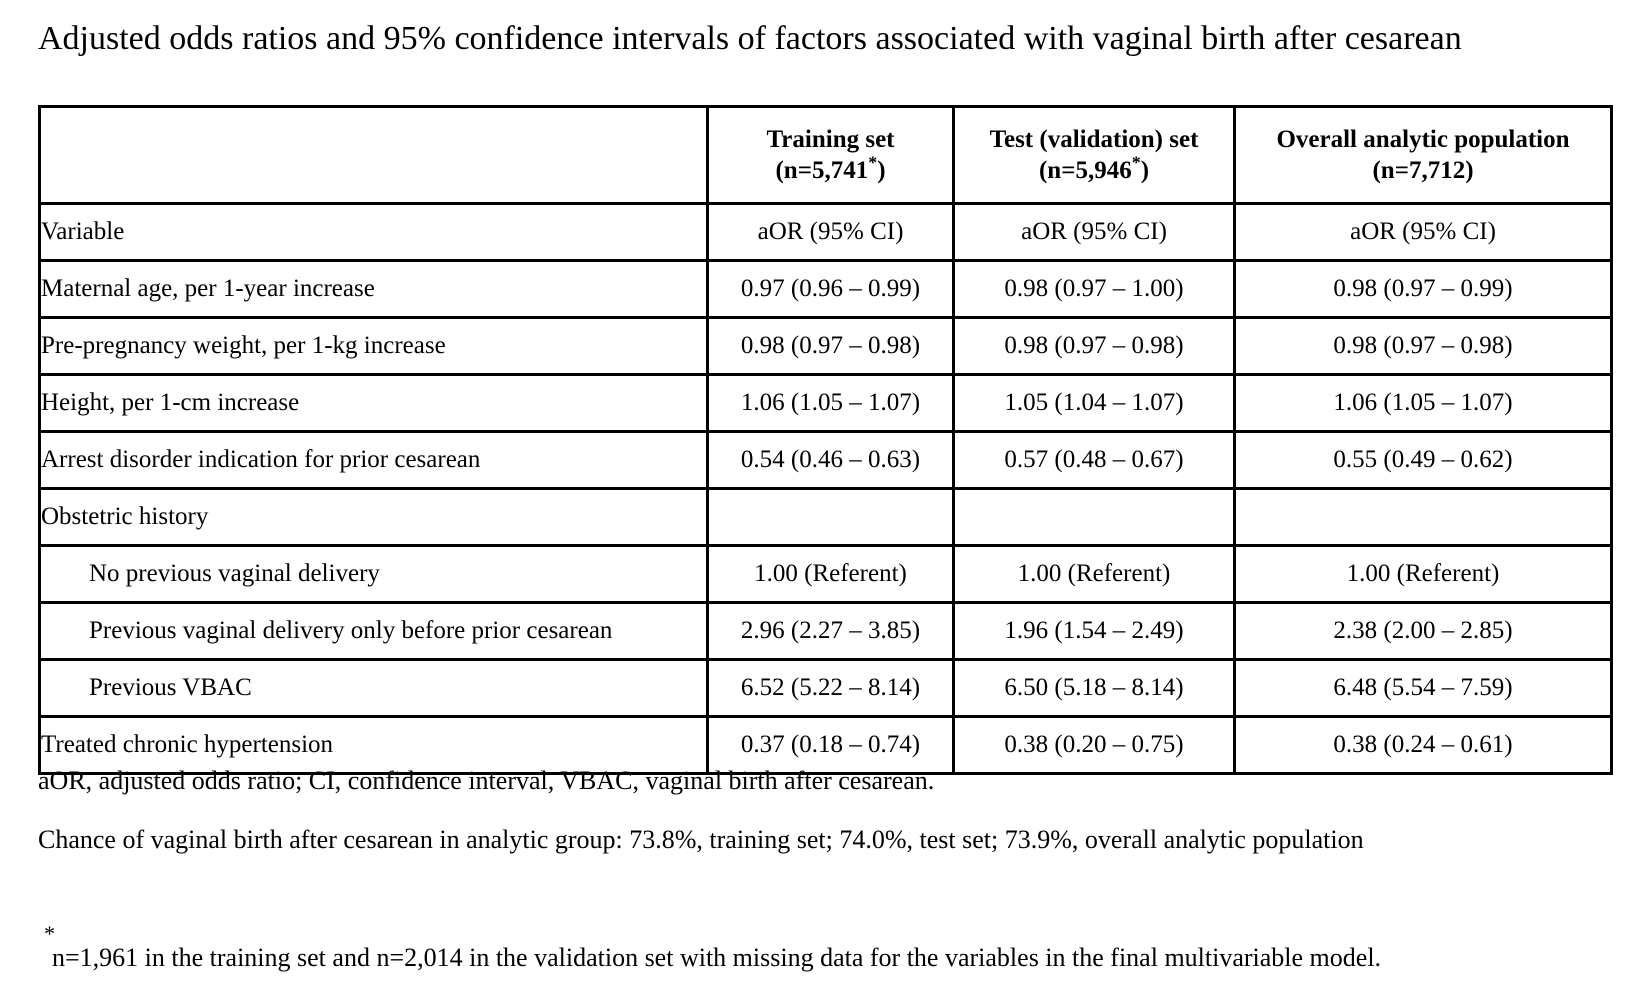  I want to click on test-set-value: 6.50 (5.18 – 8.14), so click(1094, 688).